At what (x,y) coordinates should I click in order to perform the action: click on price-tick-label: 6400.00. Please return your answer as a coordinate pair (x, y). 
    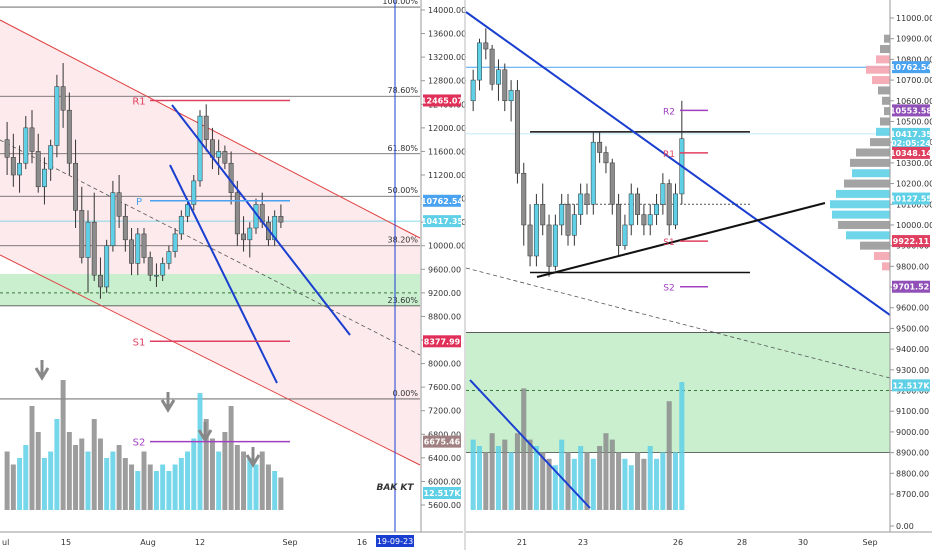
    Looking at the image, I should click on (444, 458).